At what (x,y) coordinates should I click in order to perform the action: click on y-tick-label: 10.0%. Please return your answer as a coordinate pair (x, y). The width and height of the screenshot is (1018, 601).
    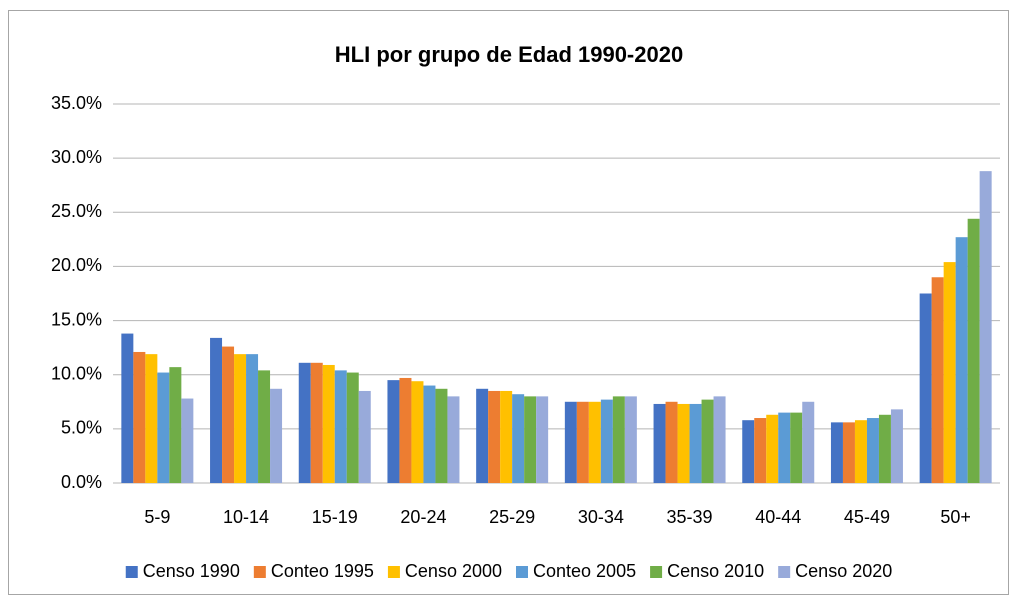
    Looking at the image, I should click on (76, 373).